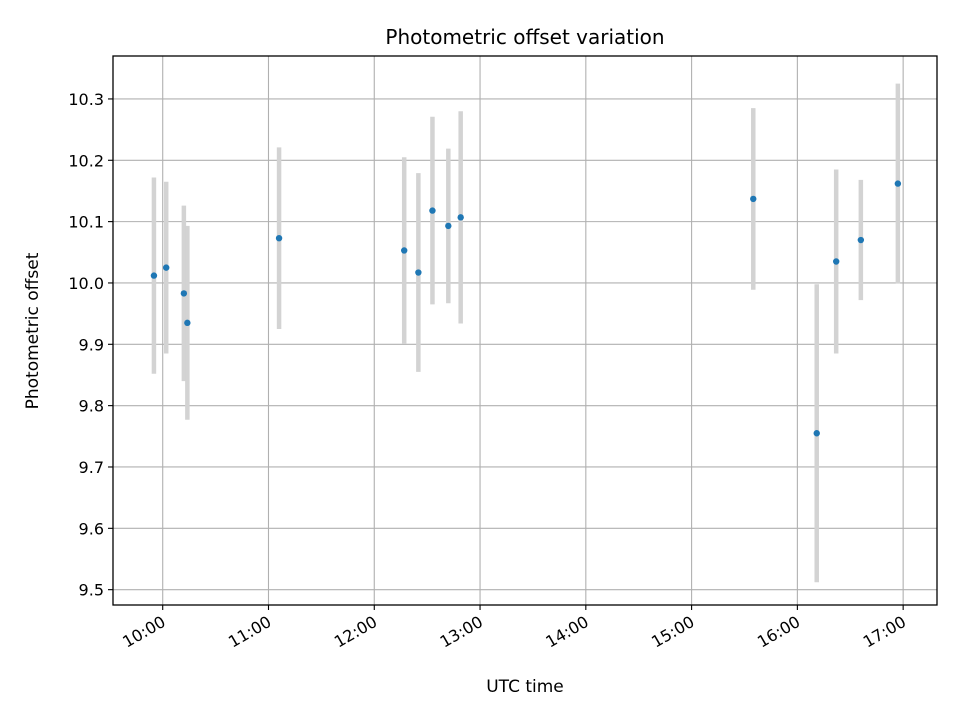 The image size is (960, 720). Describe the element at coordinates (91, 344) in the screenshot. I see `y-tick-label: 9.9` at that location.